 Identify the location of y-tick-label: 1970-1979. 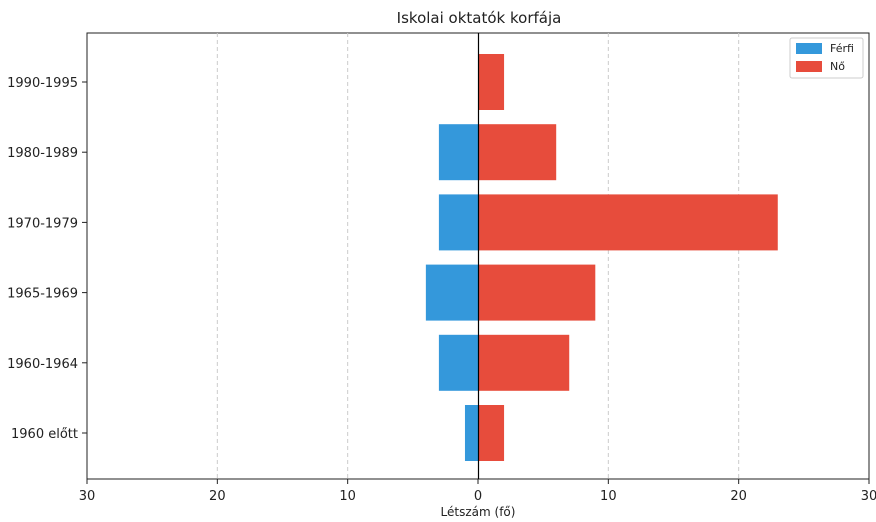
(42, 223).